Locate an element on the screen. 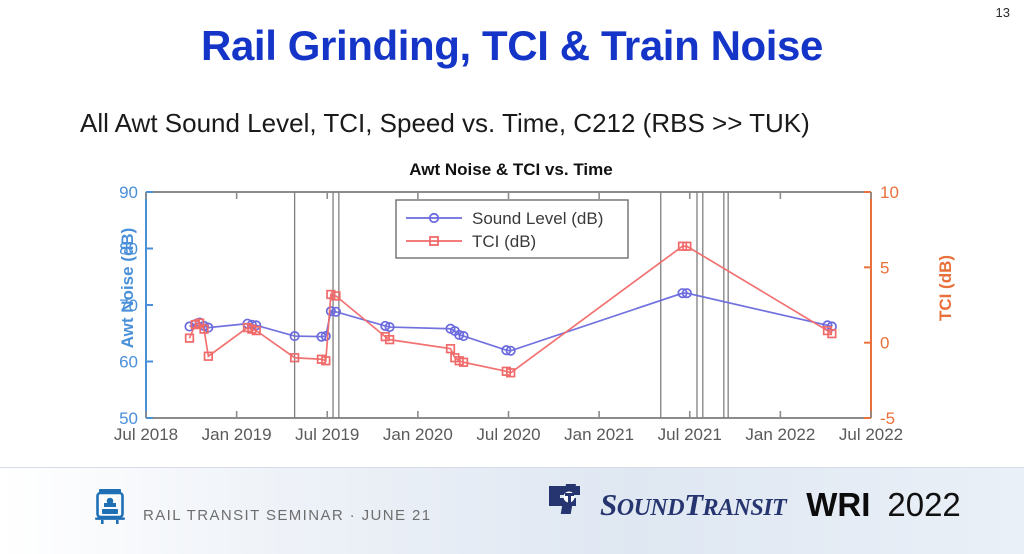  y-tick-label-left: 60 is located at coordinates (128, 362).